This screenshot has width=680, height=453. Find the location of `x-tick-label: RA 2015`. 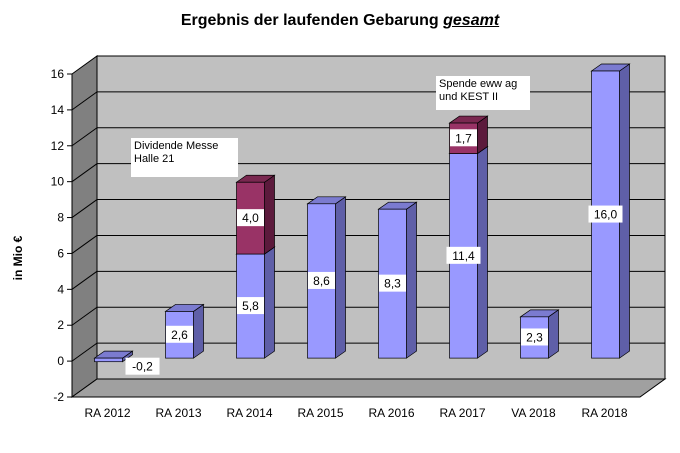

x-tick-label: RA 2015 is located at coordinates (320, 413).